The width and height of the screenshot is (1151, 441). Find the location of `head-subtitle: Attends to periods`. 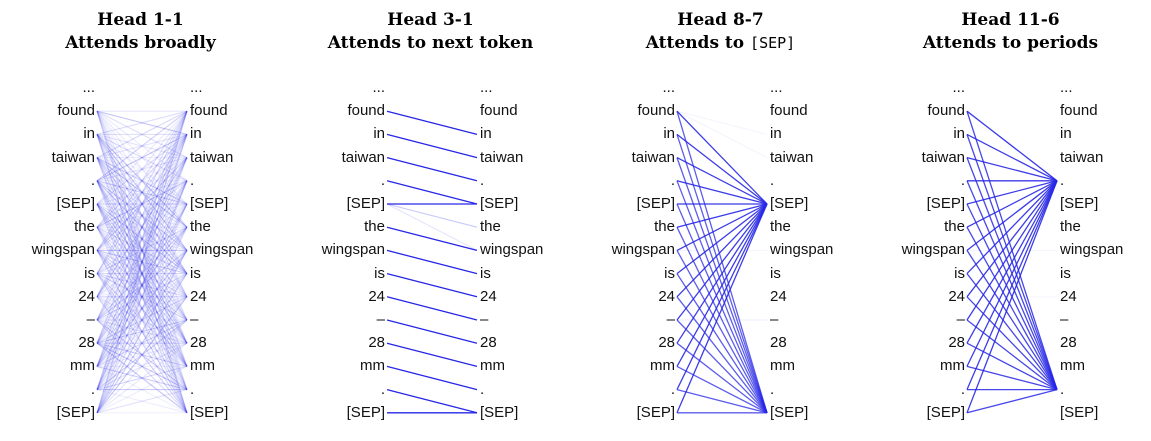

head-subtitle: Attends to periods is located at coordinates (1010, 43).